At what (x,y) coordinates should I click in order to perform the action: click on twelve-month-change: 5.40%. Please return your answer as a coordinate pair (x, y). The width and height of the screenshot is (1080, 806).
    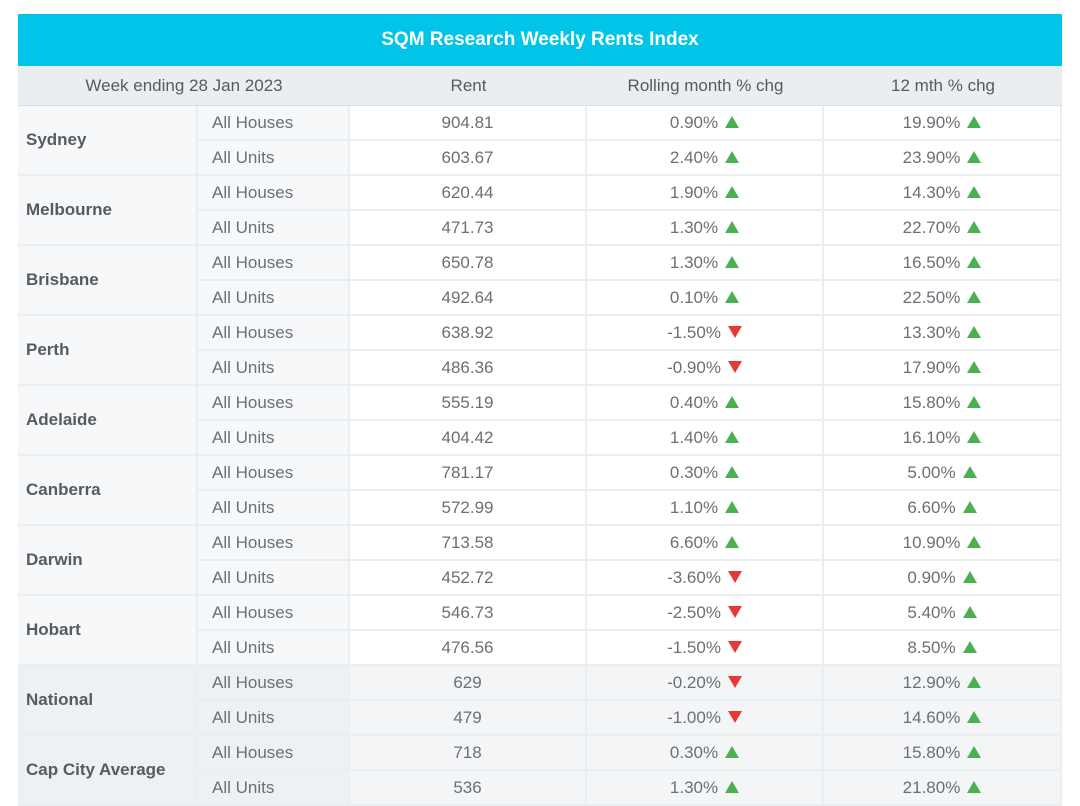
    Looking at the image, I should click on (931, 612).